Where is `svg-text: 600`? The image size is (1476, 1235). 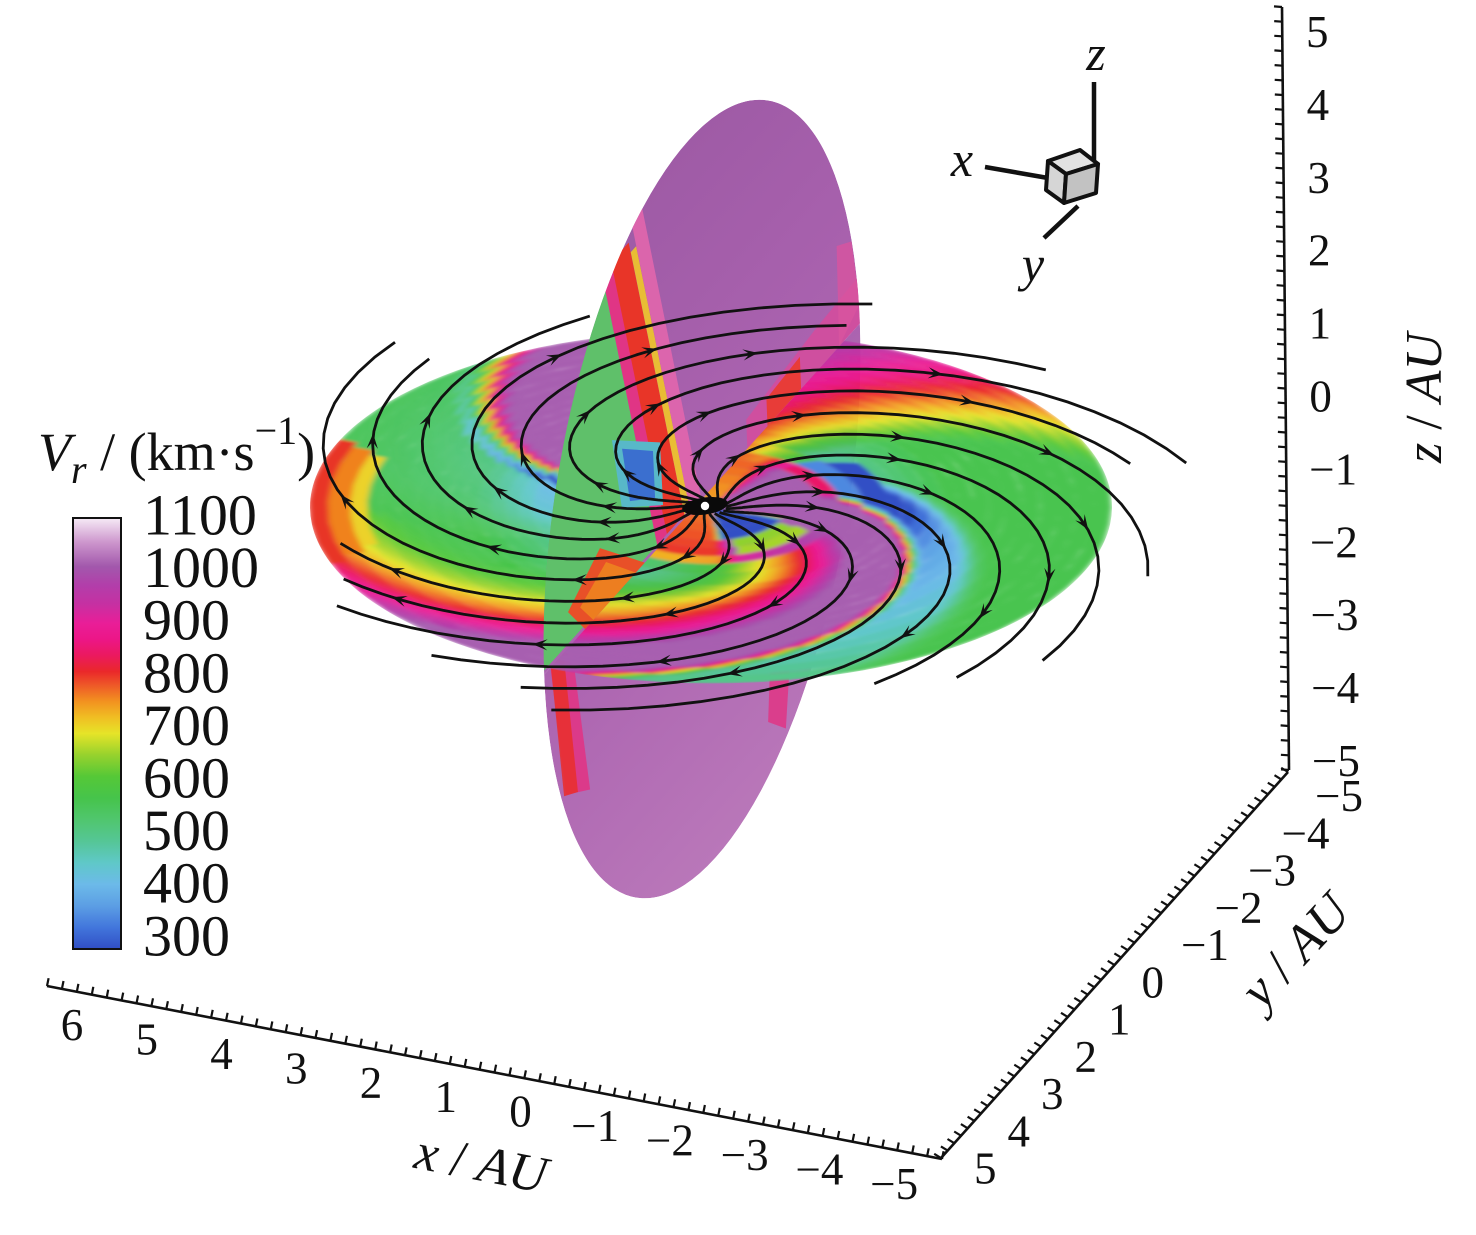 svg-text: 600 is located at coordinates (186, 778).